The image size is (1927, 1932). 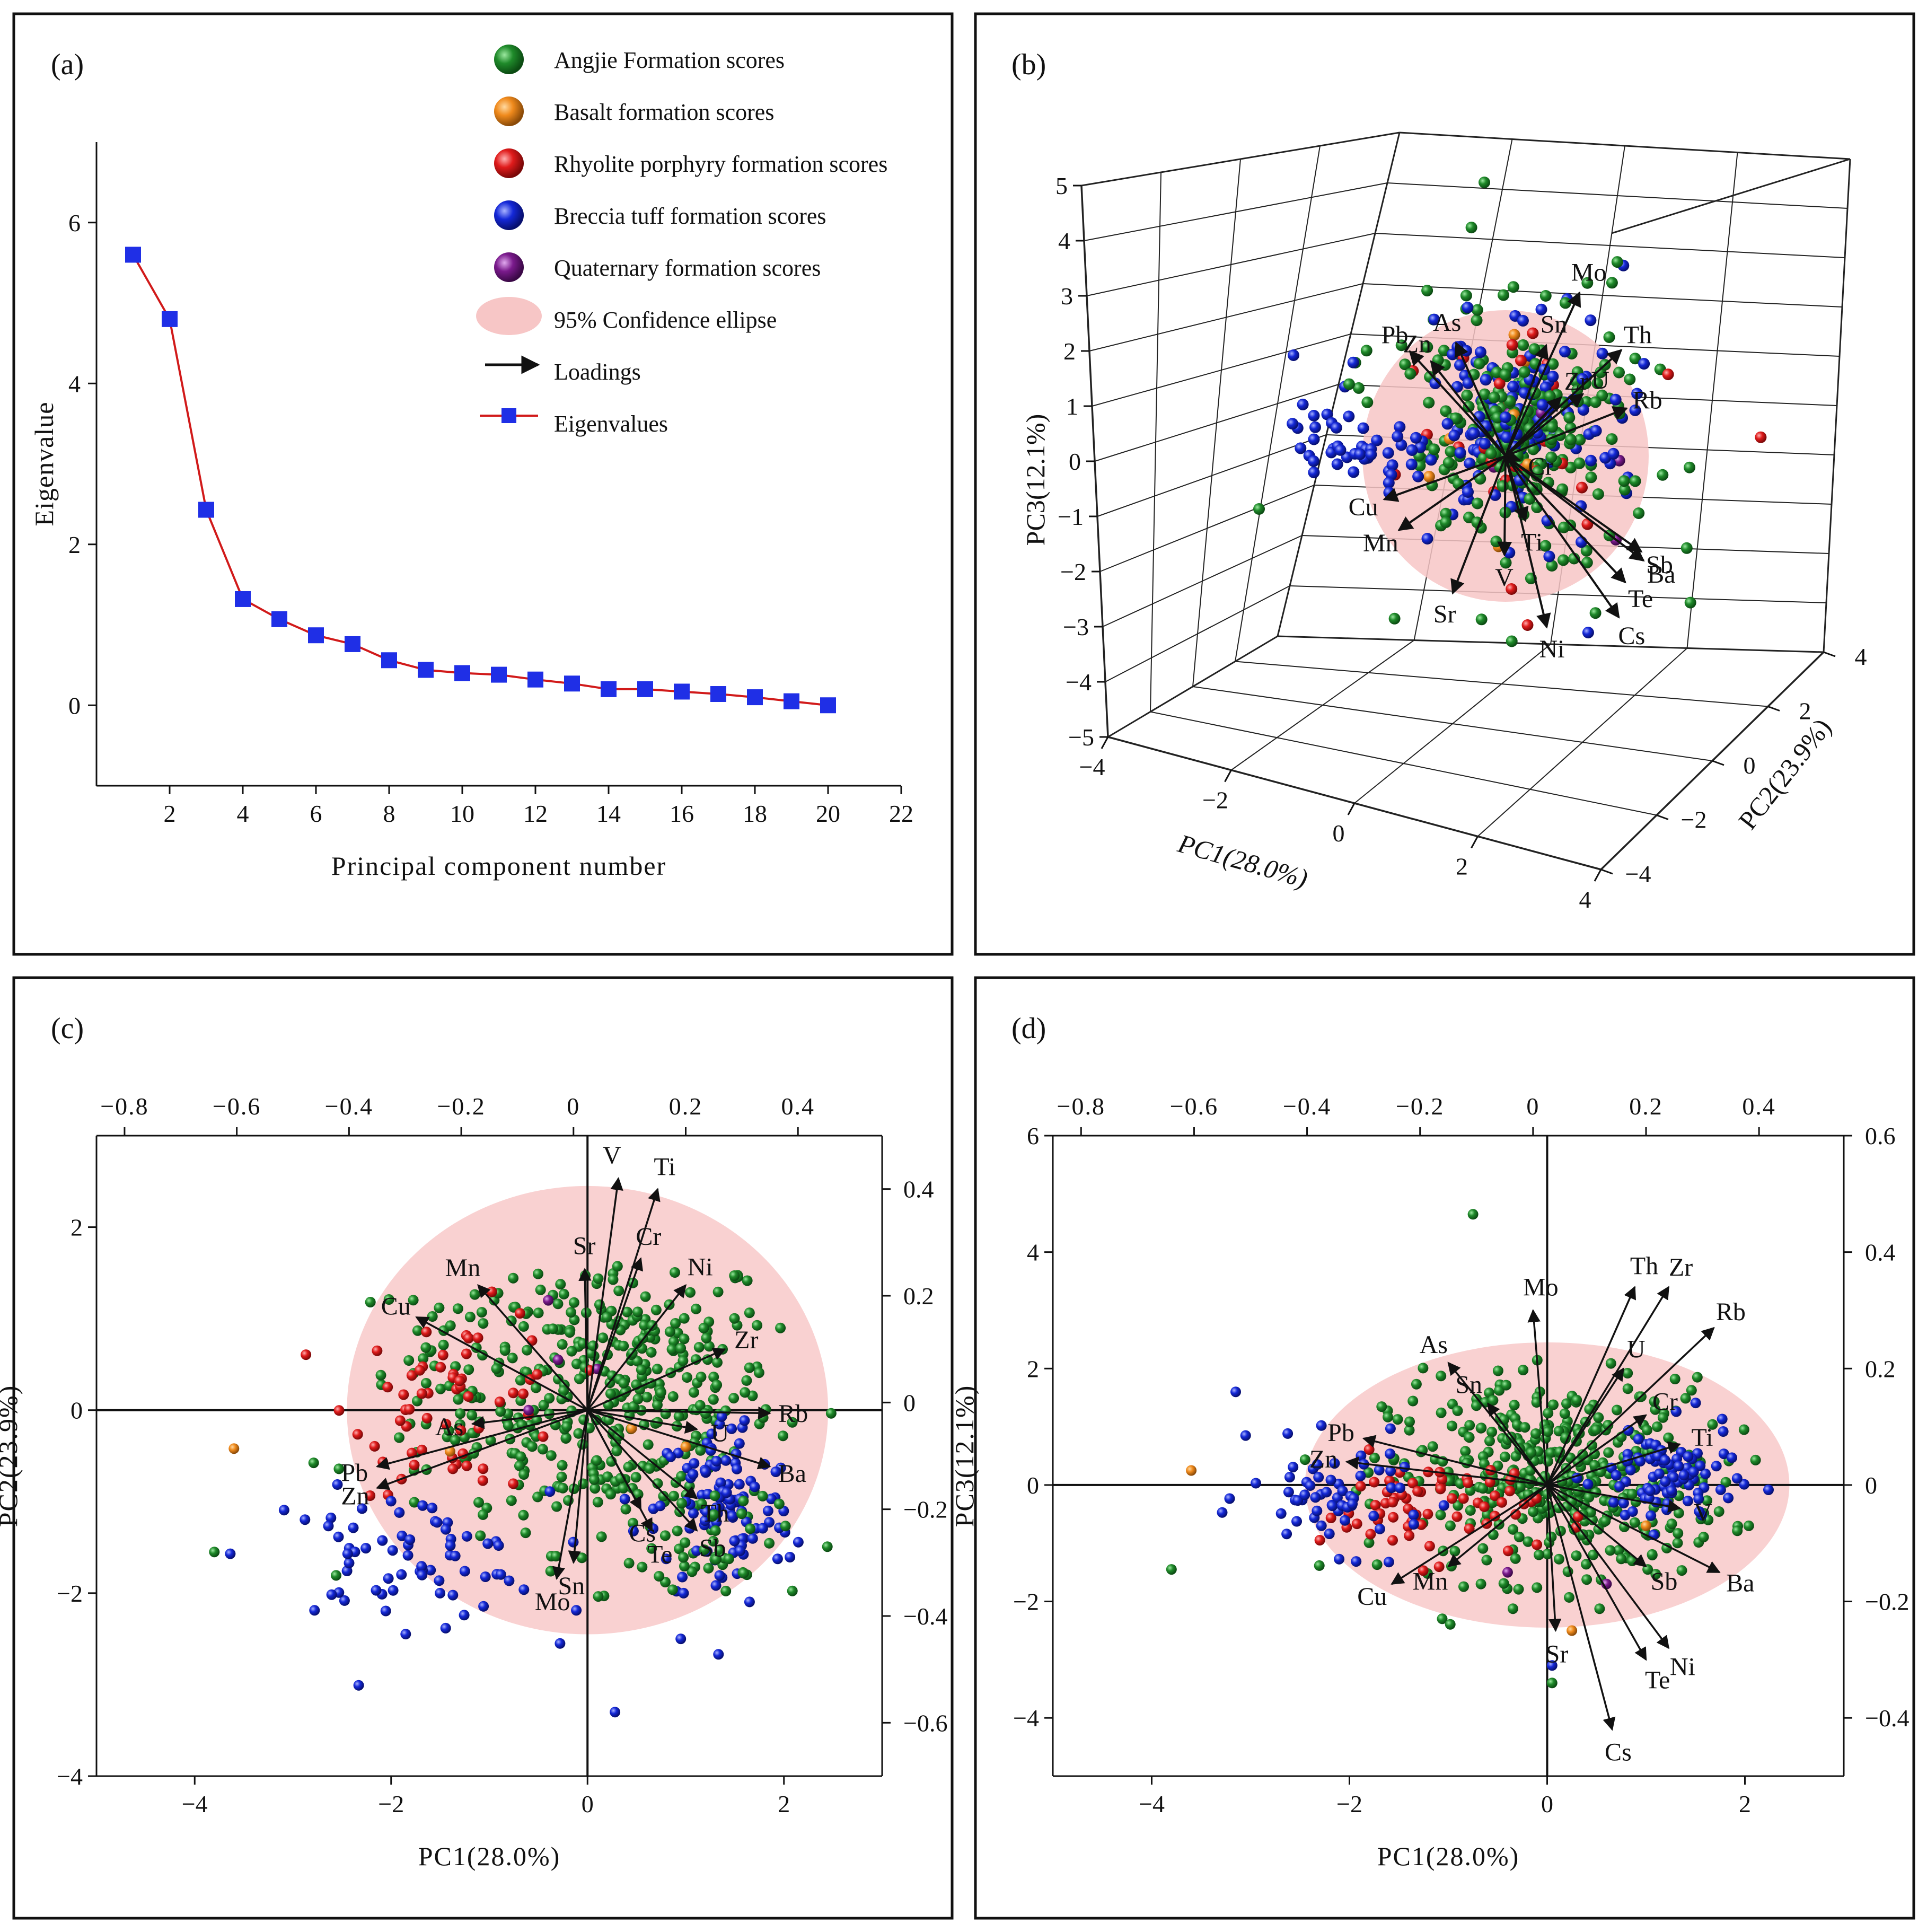 I want to click on z-tick-label: 4, so click(x=1064, y=240).